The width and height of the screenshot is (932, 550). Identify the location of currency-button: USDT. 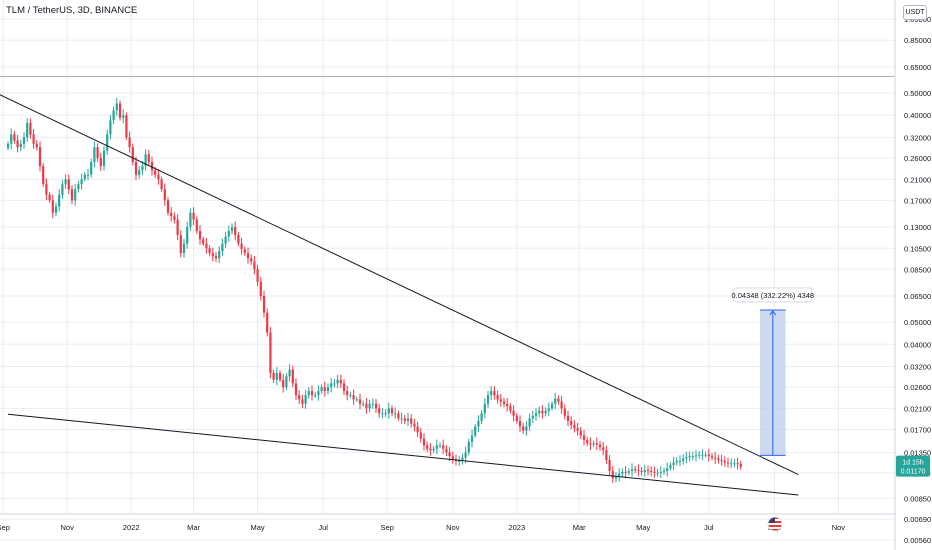
(915, 12).